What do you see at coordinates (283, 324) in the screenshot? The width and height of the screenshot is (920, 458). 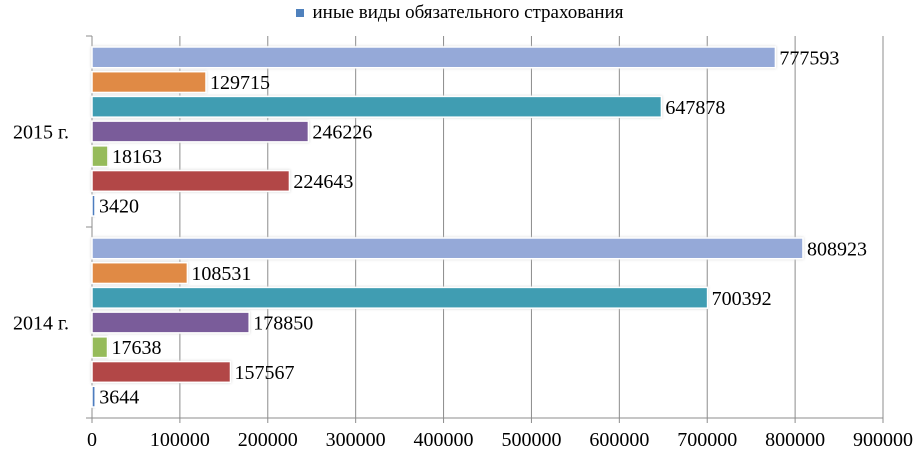 I see `data-label: 178850` at bounding box center [283, 324].